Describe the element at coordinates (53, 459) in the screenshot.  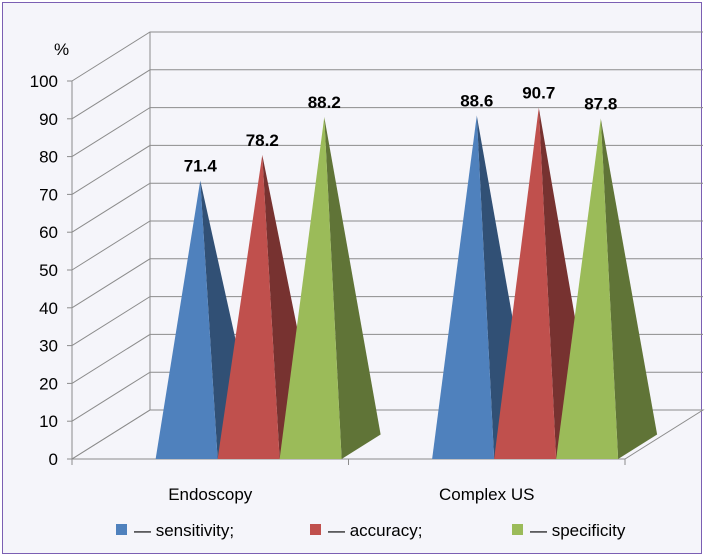
I see `y-tick-label: 0` at that location.